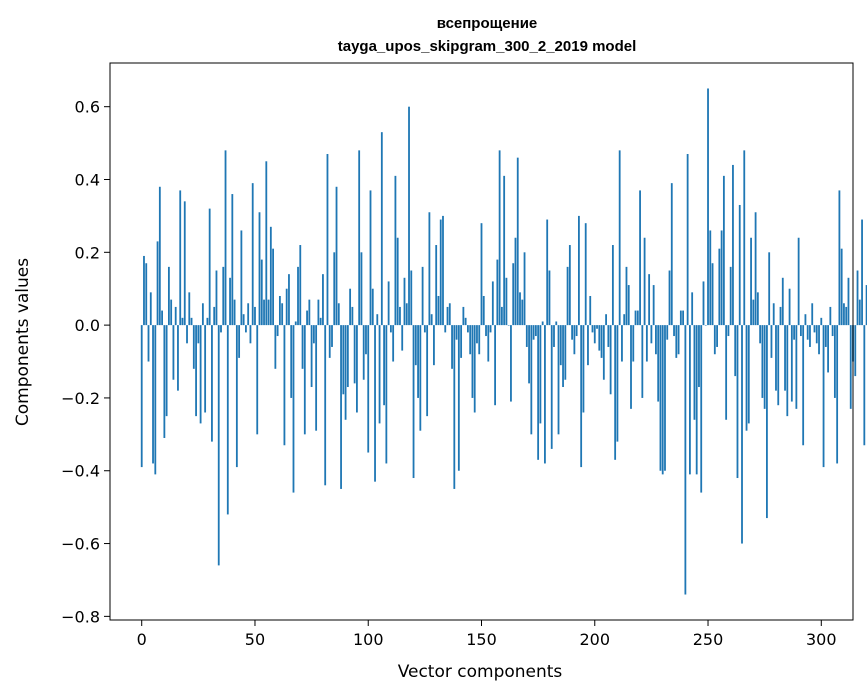 This screenshot has height=696, width=867. I want to click on y-tick-label: −0.2, so click(80, 398).